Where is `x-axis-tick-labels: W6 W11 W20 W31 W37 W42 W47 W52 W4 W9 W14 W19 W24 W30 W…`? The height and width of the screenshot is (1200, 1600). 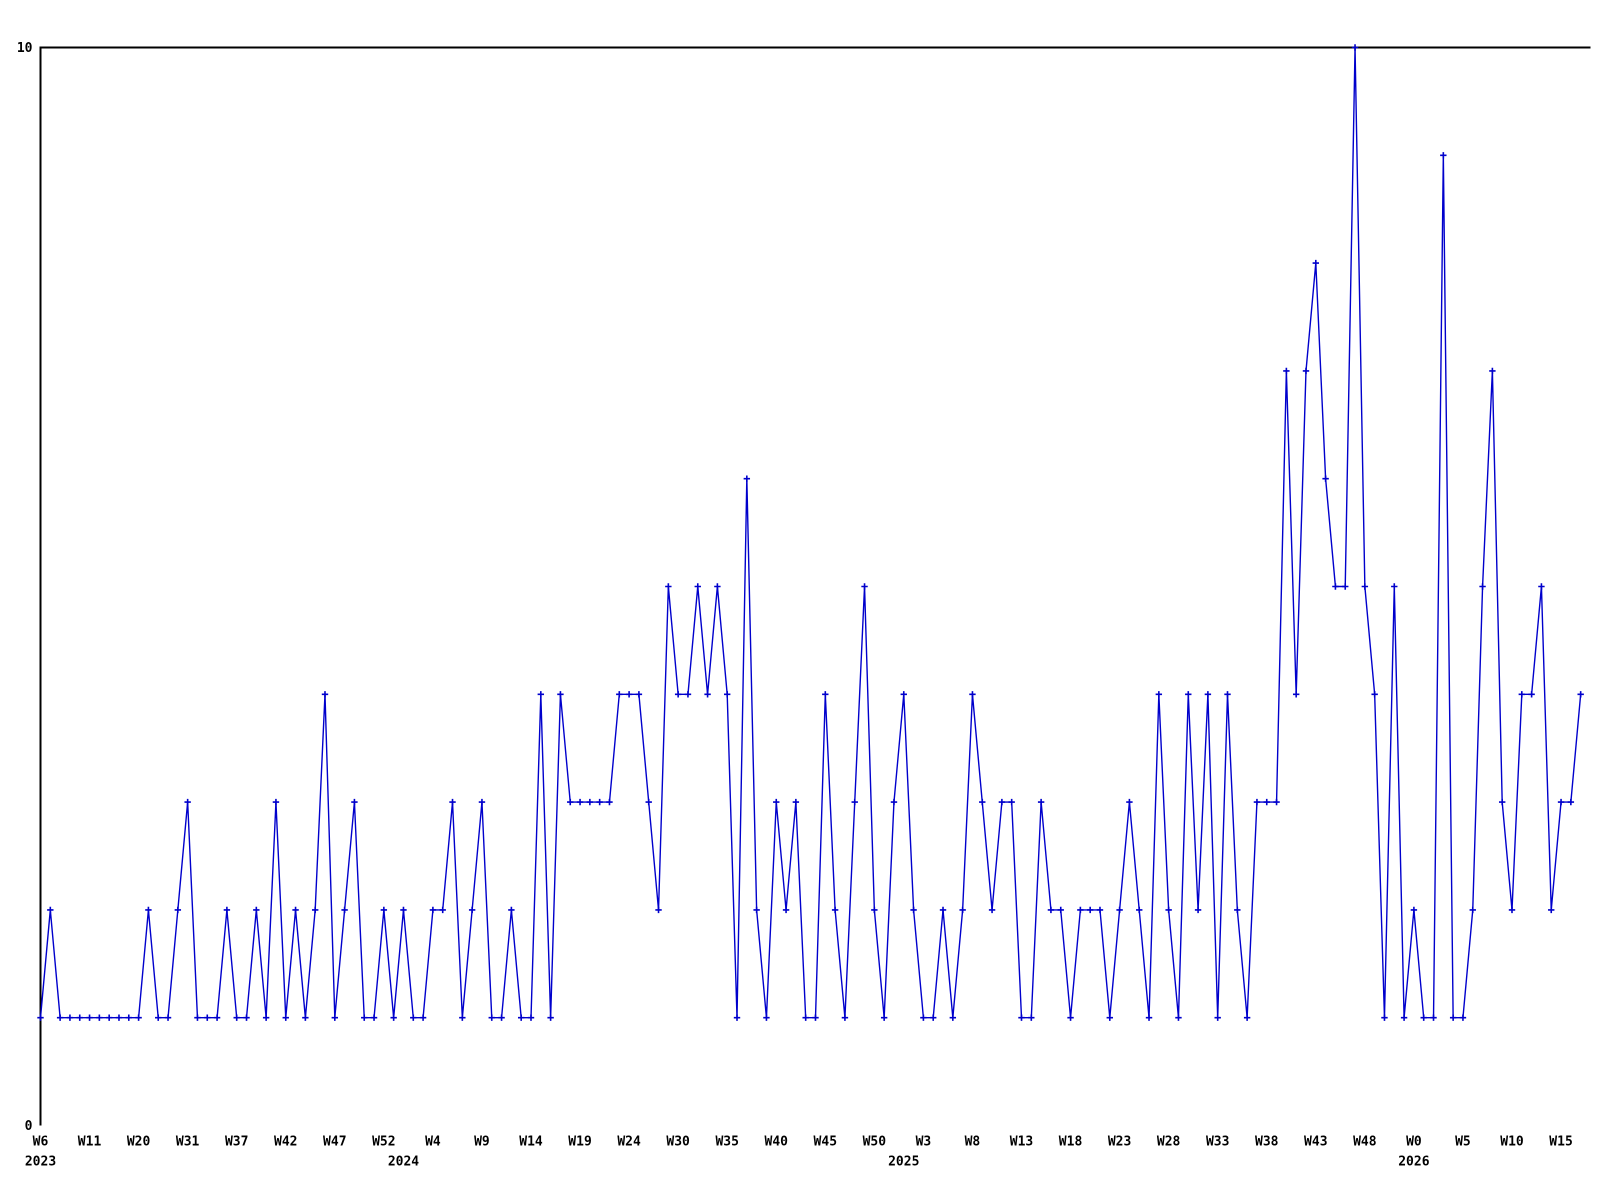 x-axis-tick-labels: W6 W11 W20 W31 W37 W42 W47 W52 W4 W9 W14 W19 W24 W30 W… is located at coordinates (803, 1142).